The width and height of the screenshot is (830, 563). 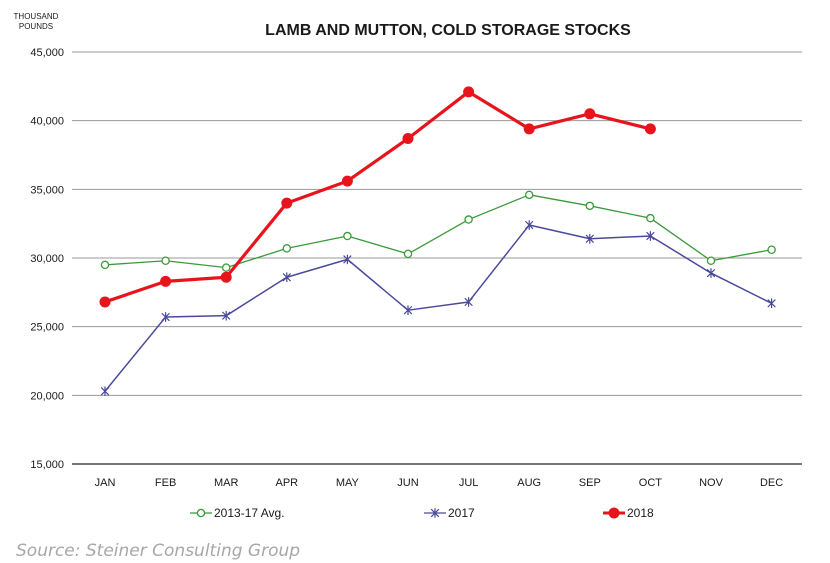 I want to click on x-tick-label: DEC, so click(x=771, y=483).